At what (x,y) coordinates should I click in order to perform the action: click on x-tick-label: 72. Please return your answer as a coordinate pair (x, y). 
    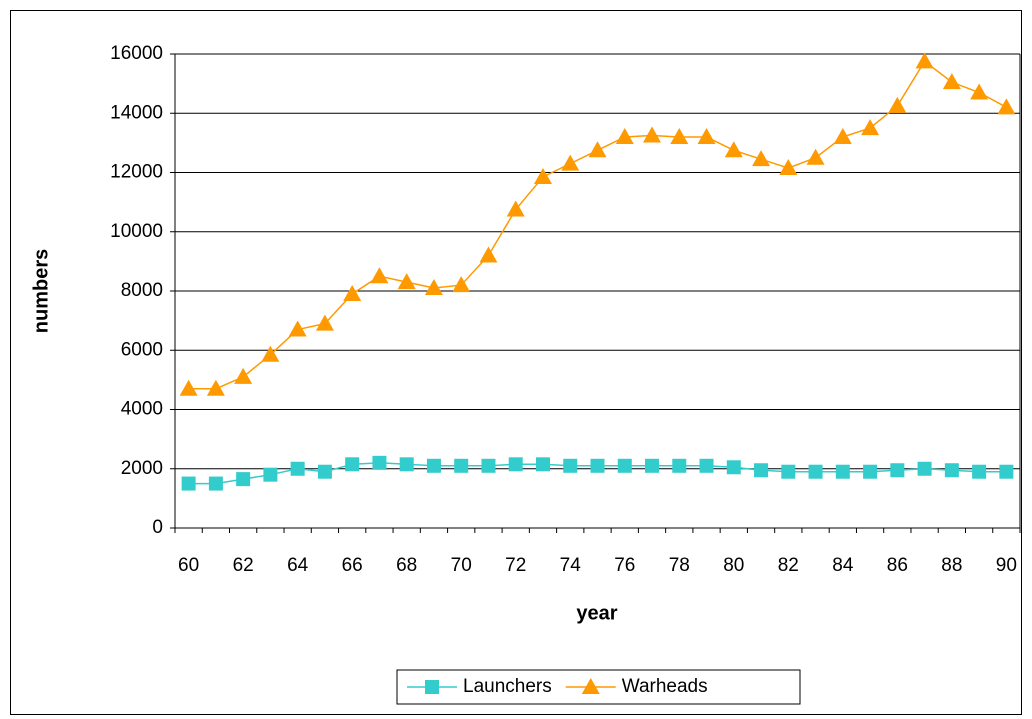
    Looking at the image, I should click on (515, 565).